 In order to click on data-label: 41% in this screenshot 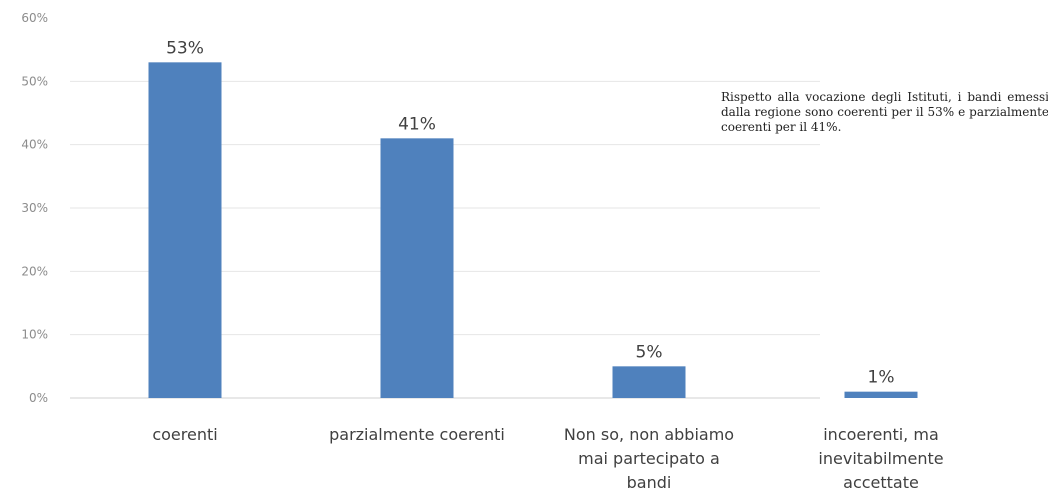, I will do `click(417, 124)`.